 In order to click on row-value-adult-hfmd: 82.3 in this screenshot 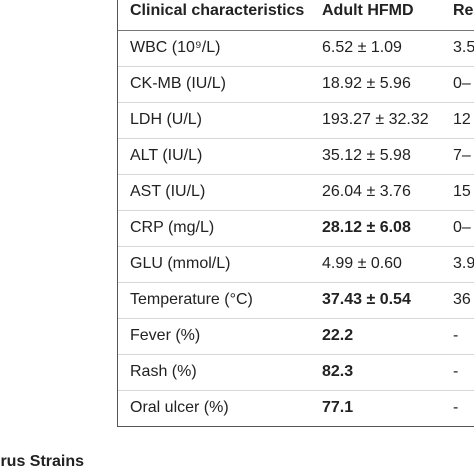, I will do `click(375, 372)`.